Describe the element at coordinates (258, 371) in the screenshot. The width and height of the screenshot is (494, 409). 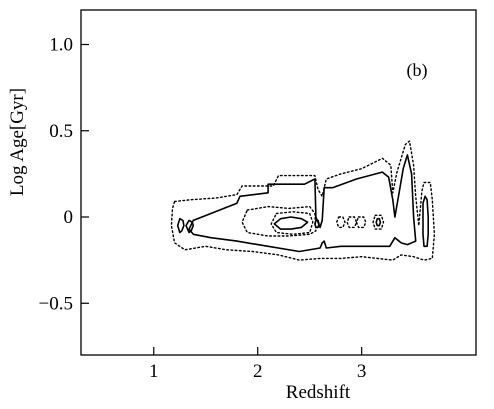
I see `x-tick-label: 2` at that location.